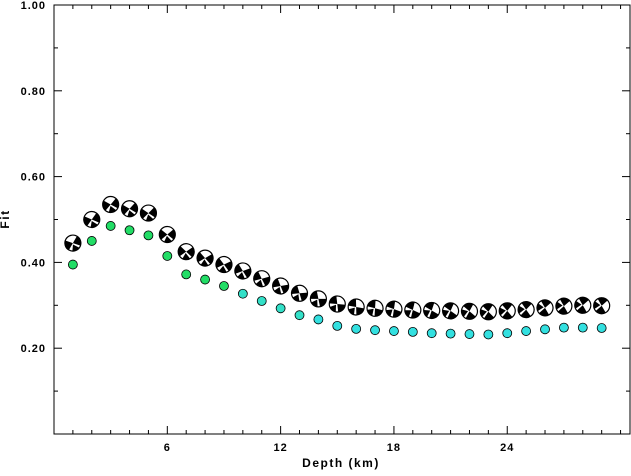 This screenshot has width=631, height=476. What do you see at coordinates (167, 448) in the screenshot?
I see `x-tick-label: 6` at bounding box center [167, 448].